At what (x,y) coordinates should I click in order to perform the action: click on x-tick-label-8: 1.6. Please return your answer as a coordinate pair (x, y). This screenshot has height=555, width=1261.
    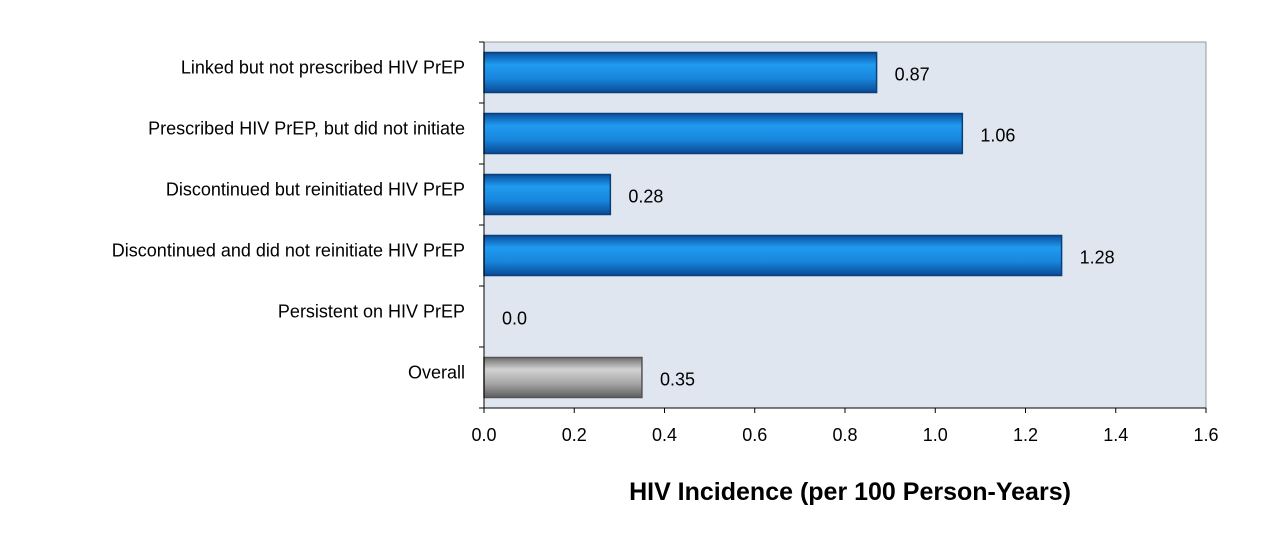
    Looking at the image, I should click on (1205, 435).